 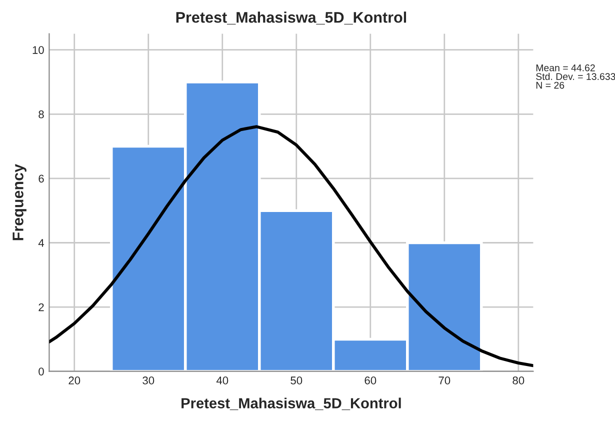 What do you see at coordinates (444, 380) in the screenshot?
I see `x-tick-label: 70` at bounding box center [444, 380].